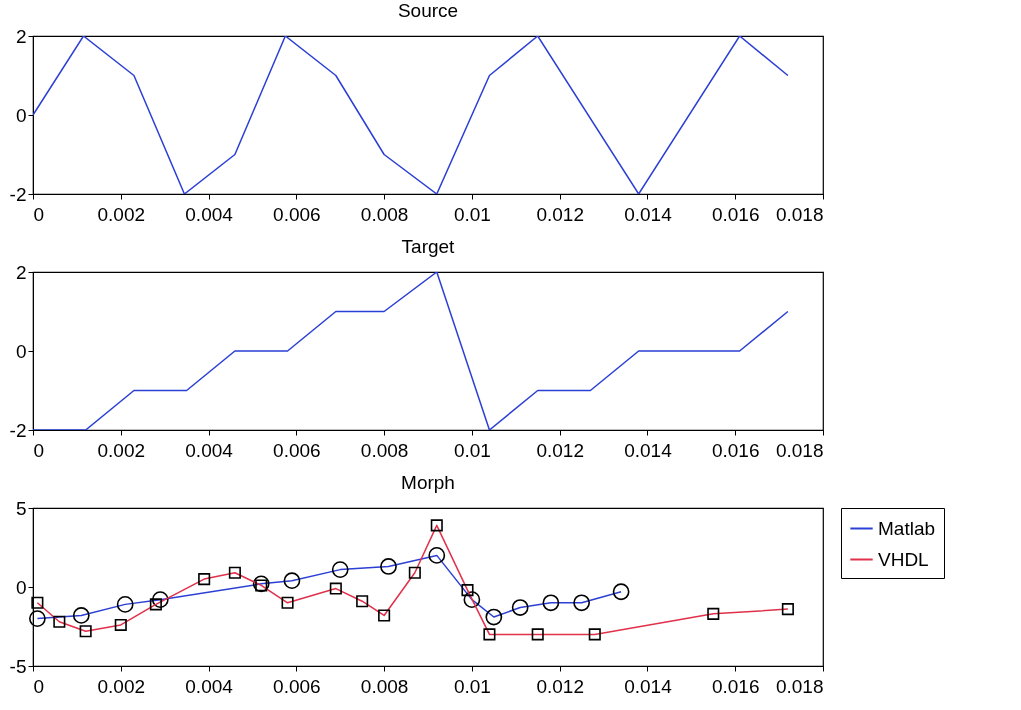 The width and height of the screenshot is (1021, 710). What do you see at coordinates (21, 508) in the screenshot?
I see `y-tick-label: 5` at bounding box center [21, 508].